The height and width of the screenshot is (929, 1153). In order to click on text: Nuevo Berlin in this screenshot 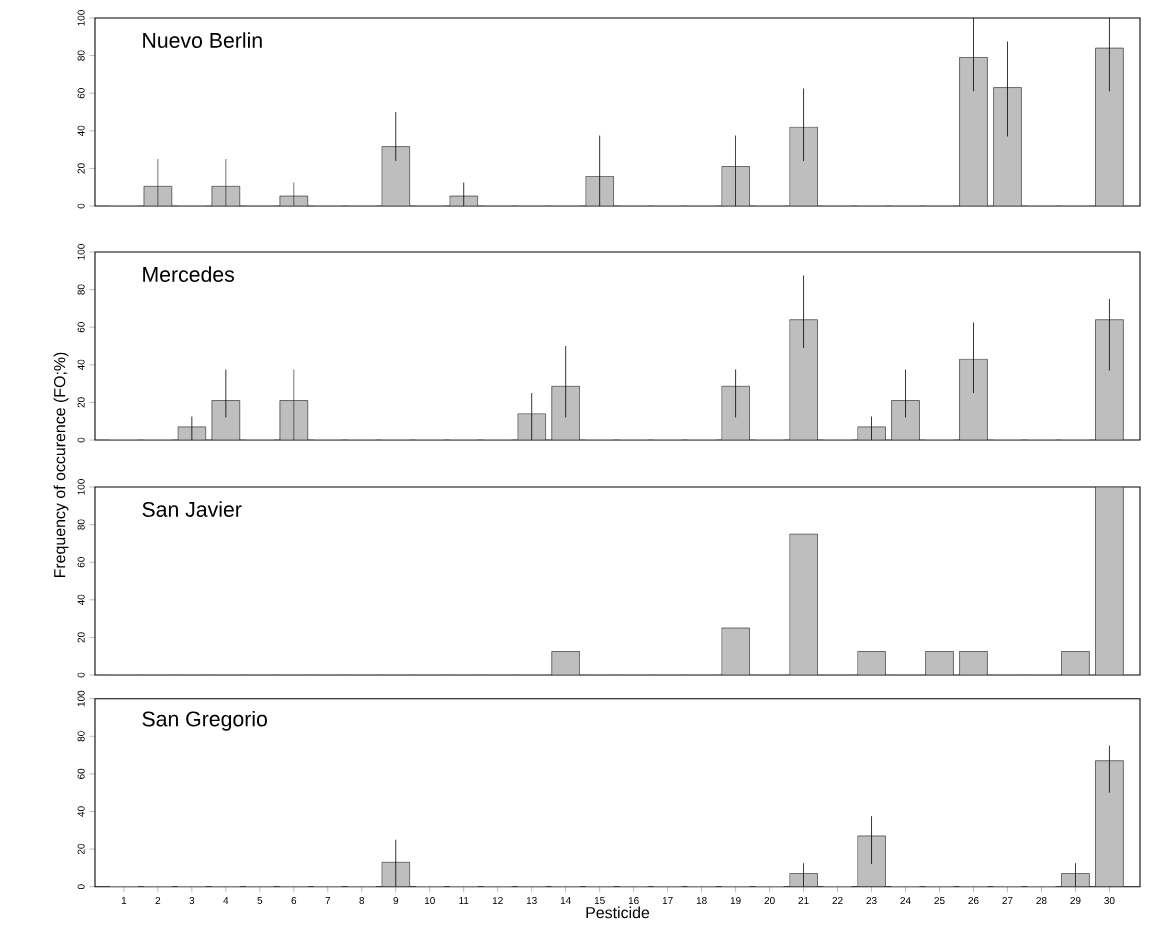, I will do `click(202, 40)`.